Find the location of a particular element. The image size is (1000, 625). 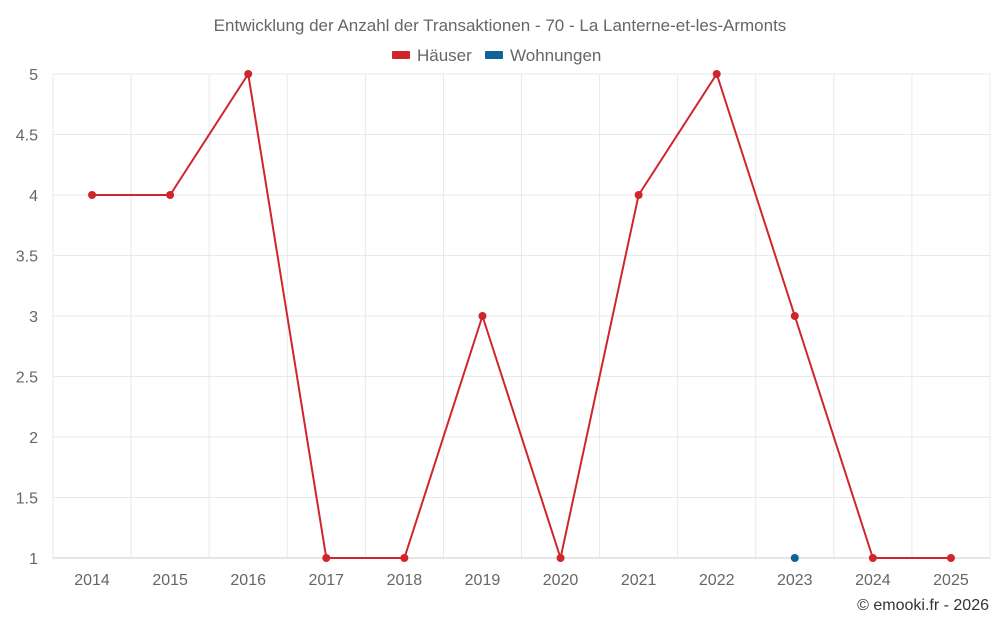

y-tick-label: 1.5 is located at coordinates (27, 499).